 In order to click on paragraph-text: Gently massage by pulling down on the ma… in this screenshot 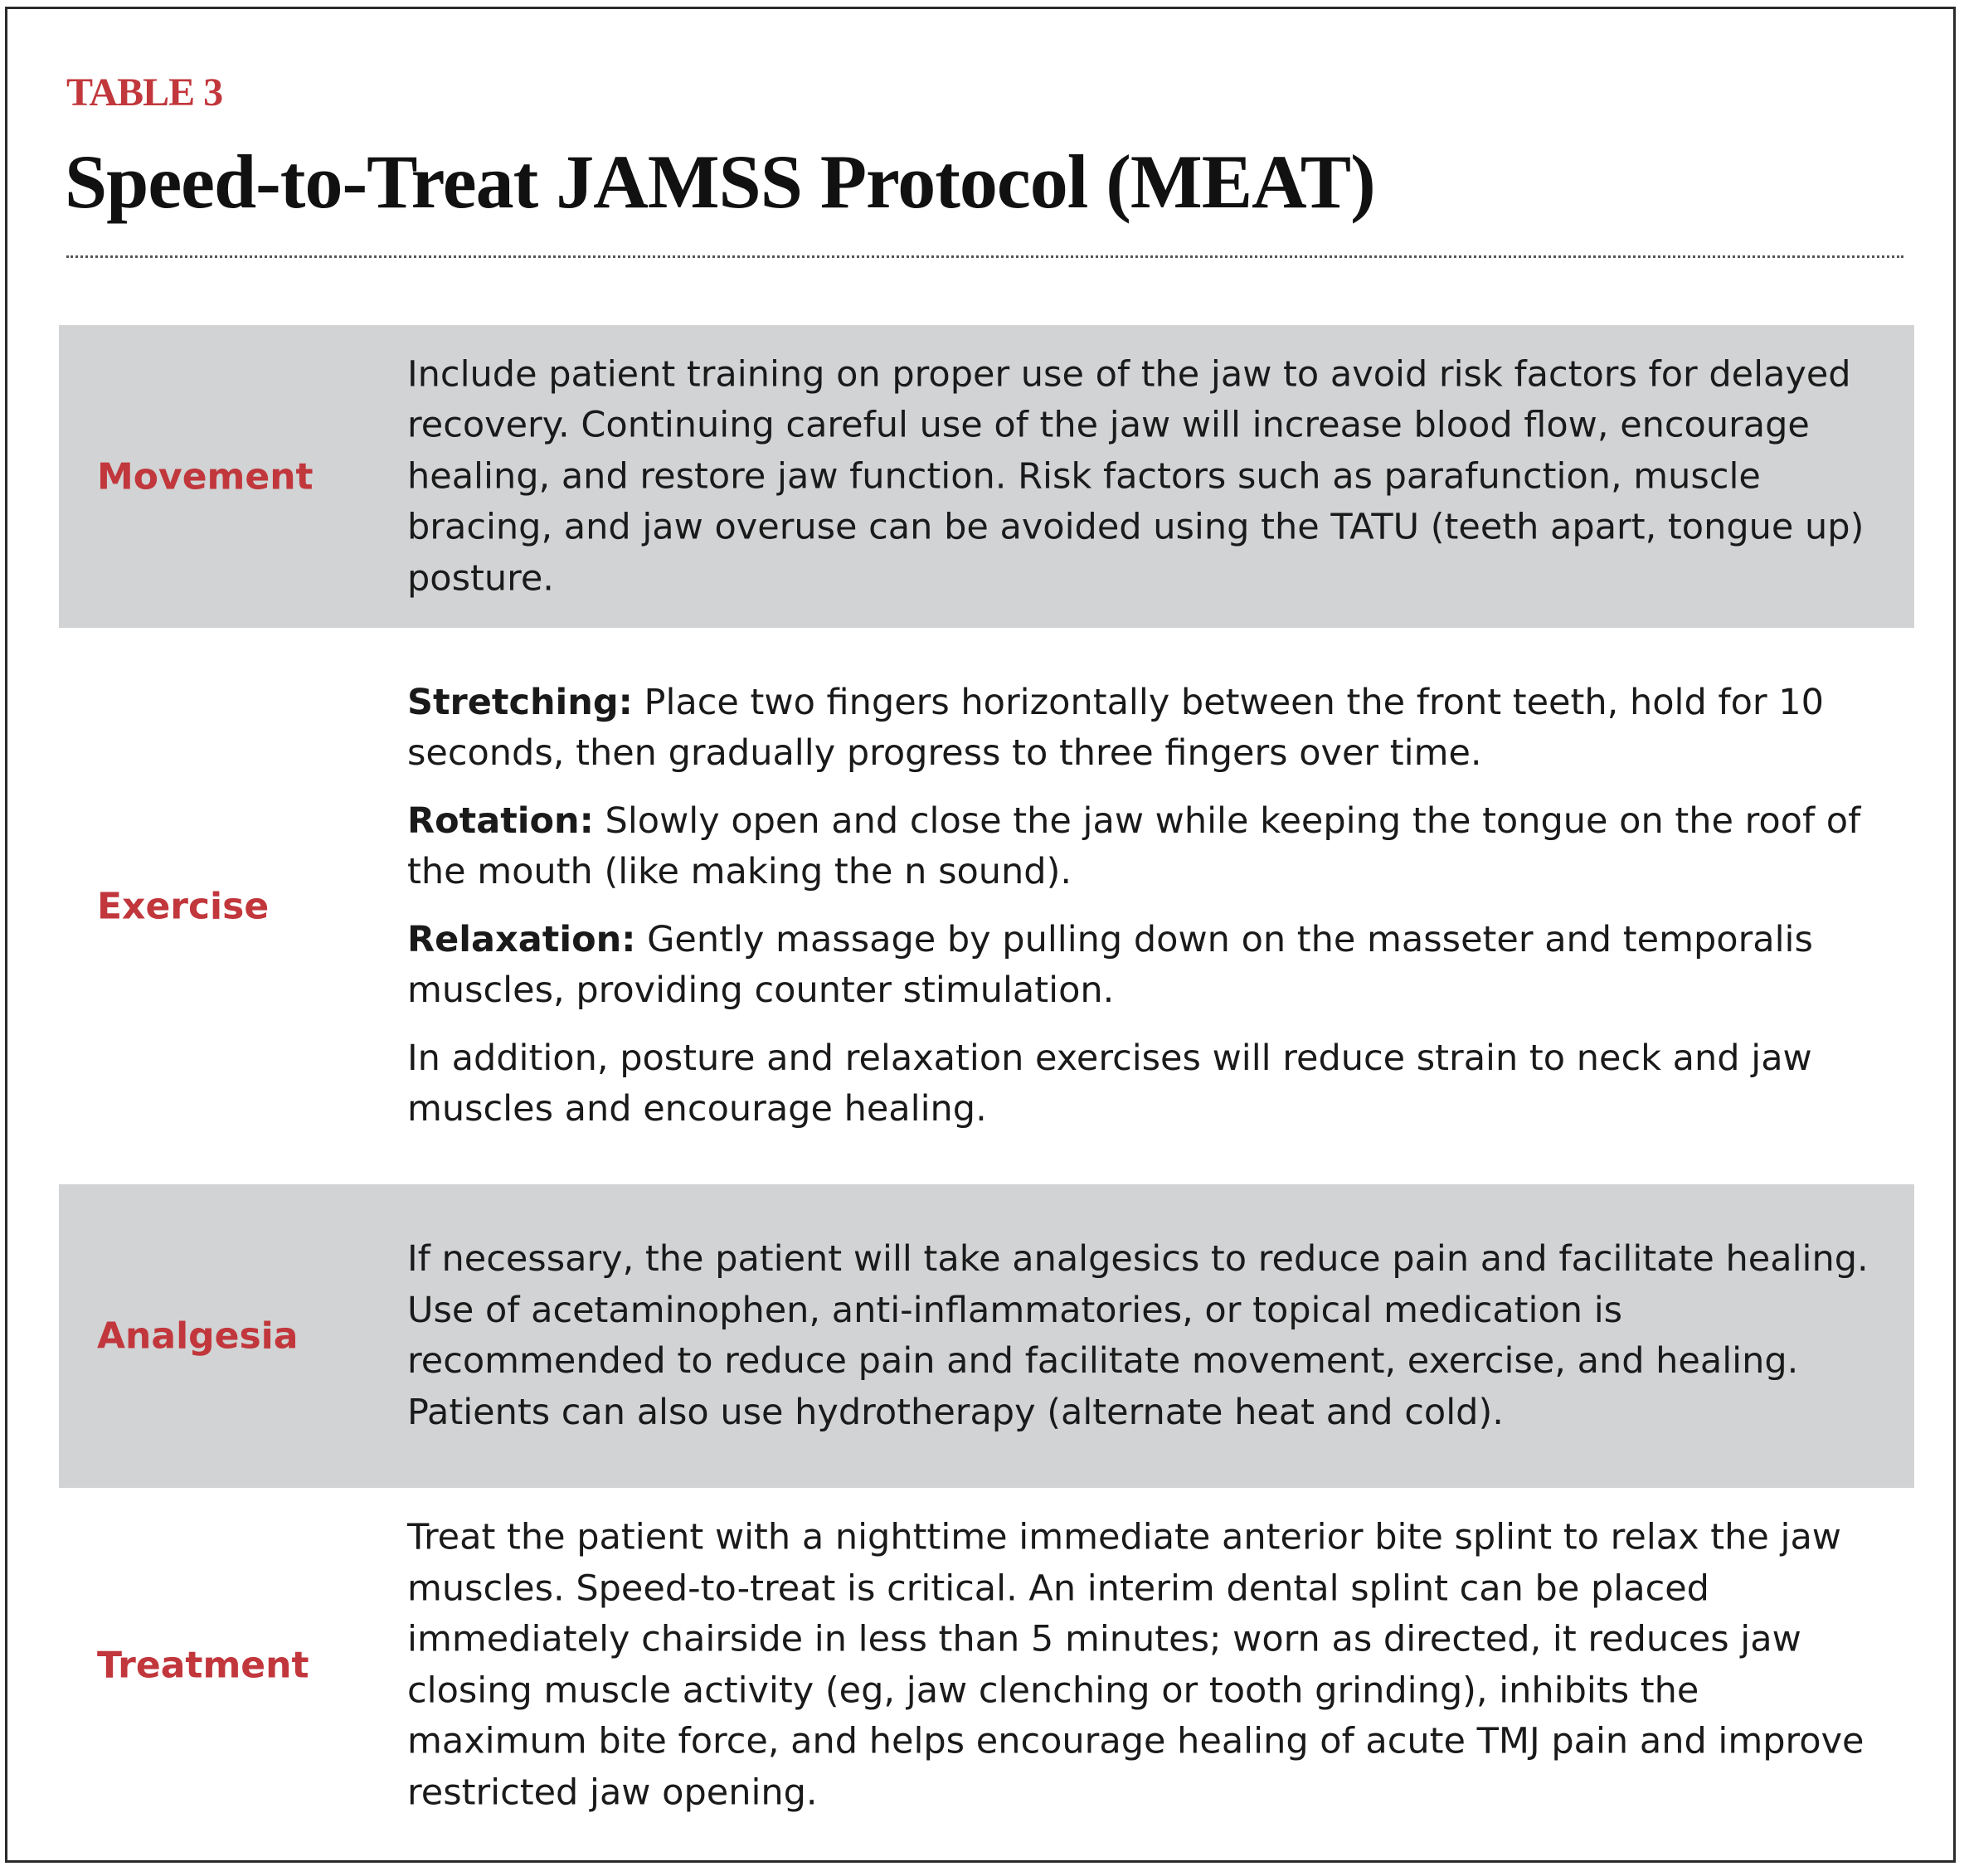, I will do `click(1110, 965)`.